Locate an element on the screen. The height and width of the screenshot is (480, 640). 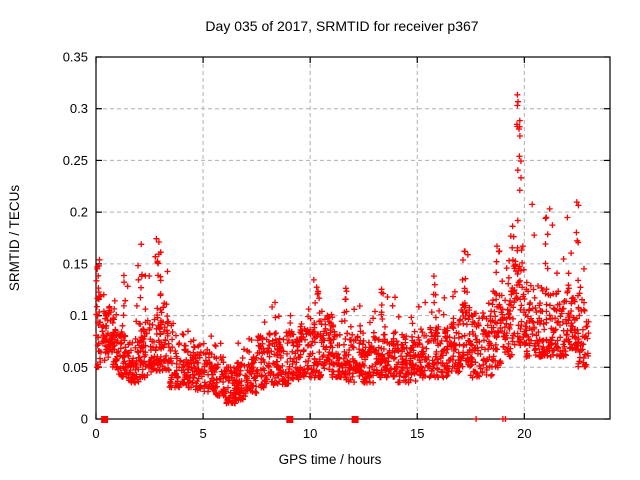
x-tick-label: 15 is located at coordinates (417, 433).